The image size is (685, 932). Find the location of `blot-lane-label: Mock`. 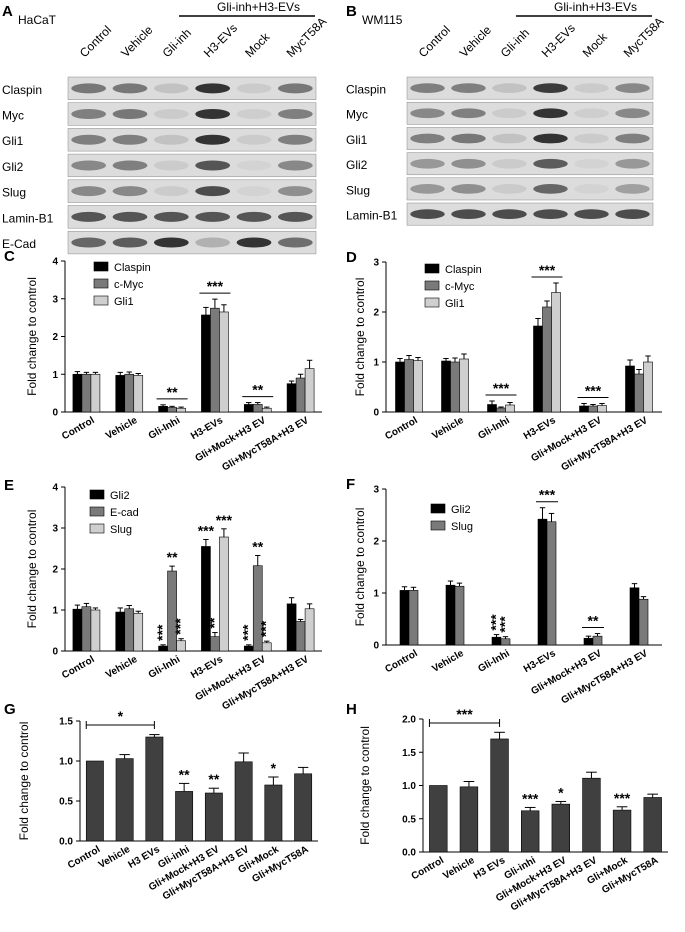

blot-lane-label: Mock is located at coordinates (257, 44).